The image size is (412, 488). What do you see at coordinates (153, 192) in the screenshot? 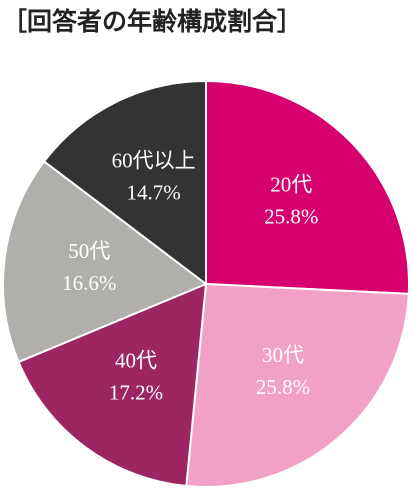
I see `value-label: 14.7%` at bounding box center [153, 192].